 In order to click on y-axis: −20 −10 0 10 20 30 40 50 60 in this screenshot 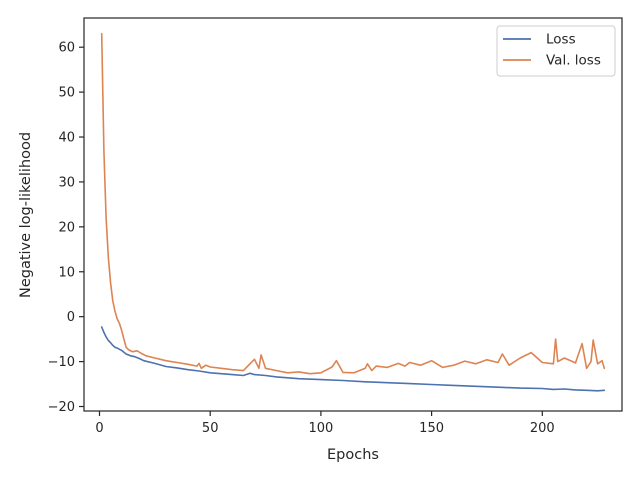, I will do `click(66, 228)`.